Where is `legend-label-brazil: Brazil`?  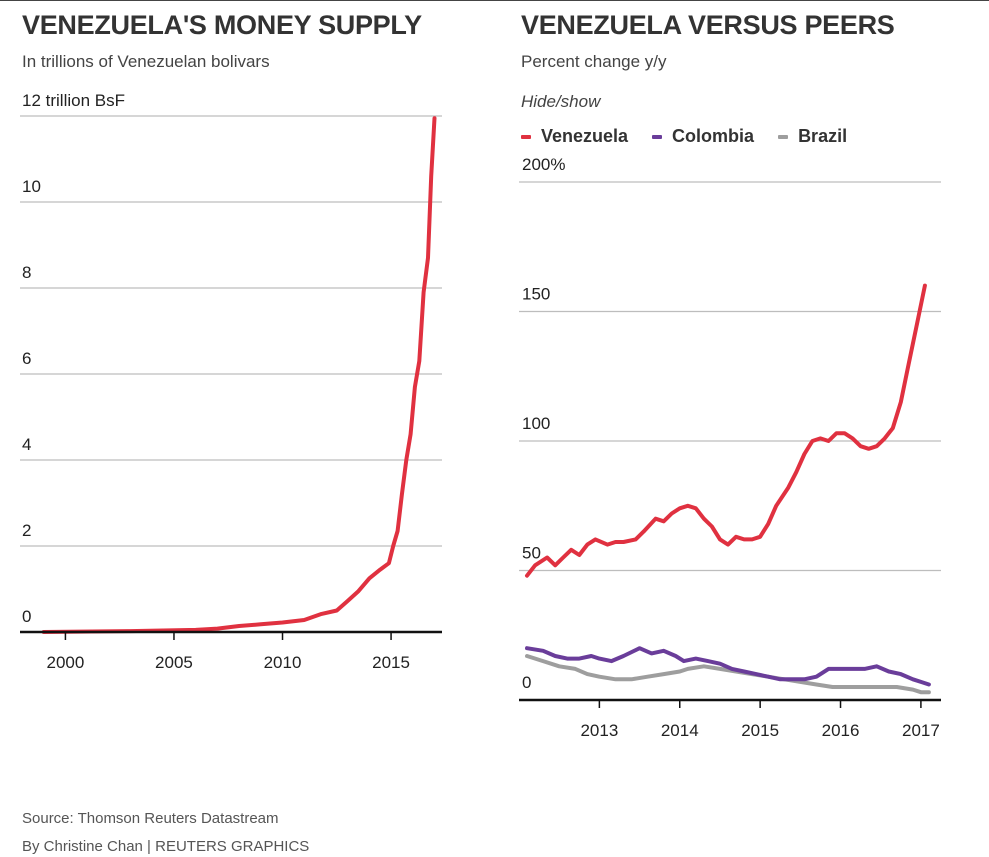
legend-label-brazil: Brazil is located at coordinates (823, 136).